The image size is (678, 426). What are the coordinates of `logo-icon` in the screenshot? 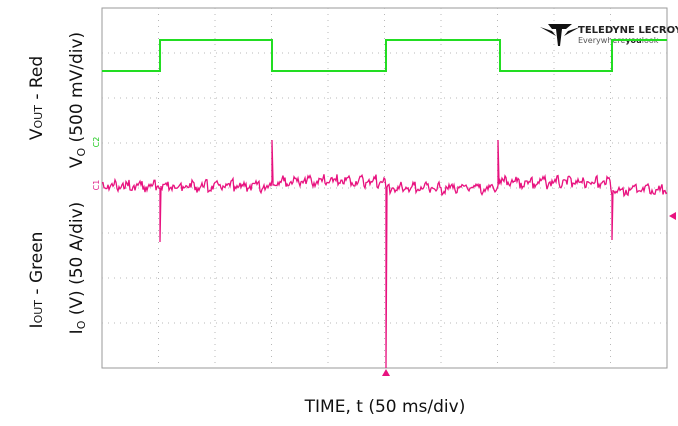 It's located at (560, 35).